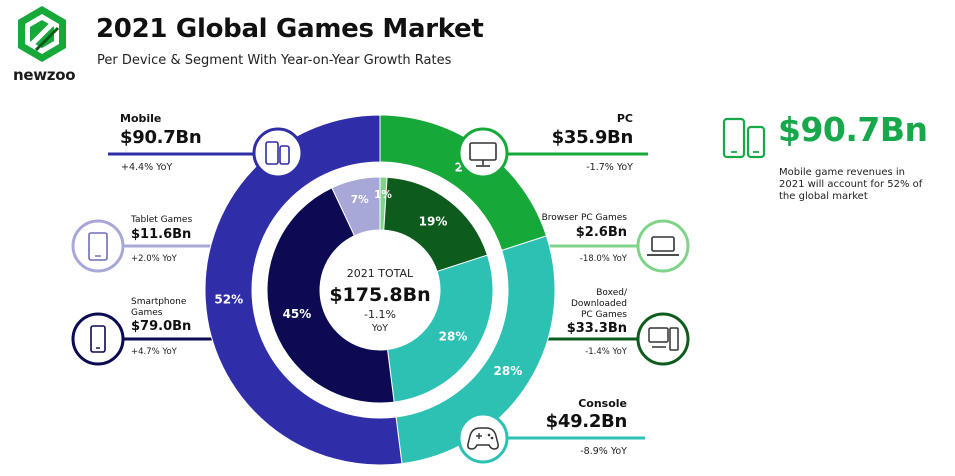 The width and height of the screenshot is (955, 476). I want to click on boxed-icon-badge, so click(663, 339).